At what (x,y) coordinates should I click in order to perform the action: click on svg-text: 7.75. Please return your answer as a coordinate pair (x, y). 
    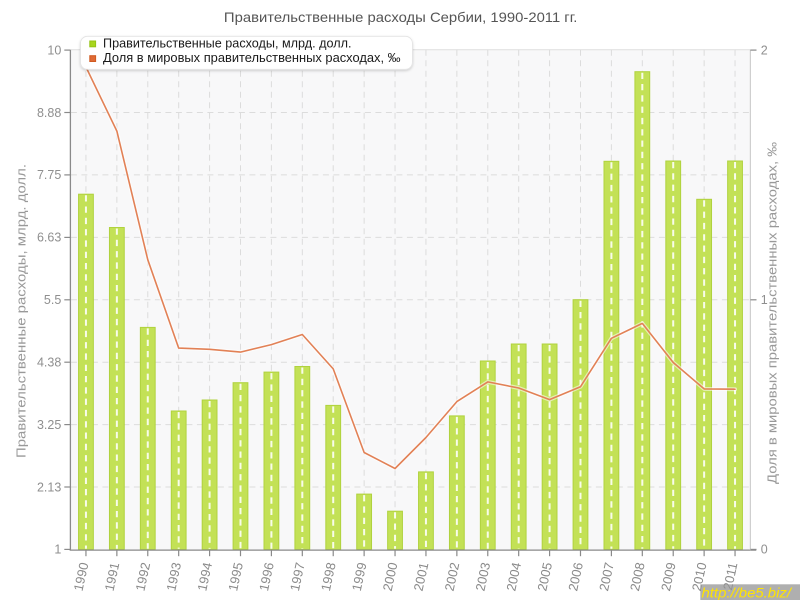
    Looking at the image, I should click on (49, 175).